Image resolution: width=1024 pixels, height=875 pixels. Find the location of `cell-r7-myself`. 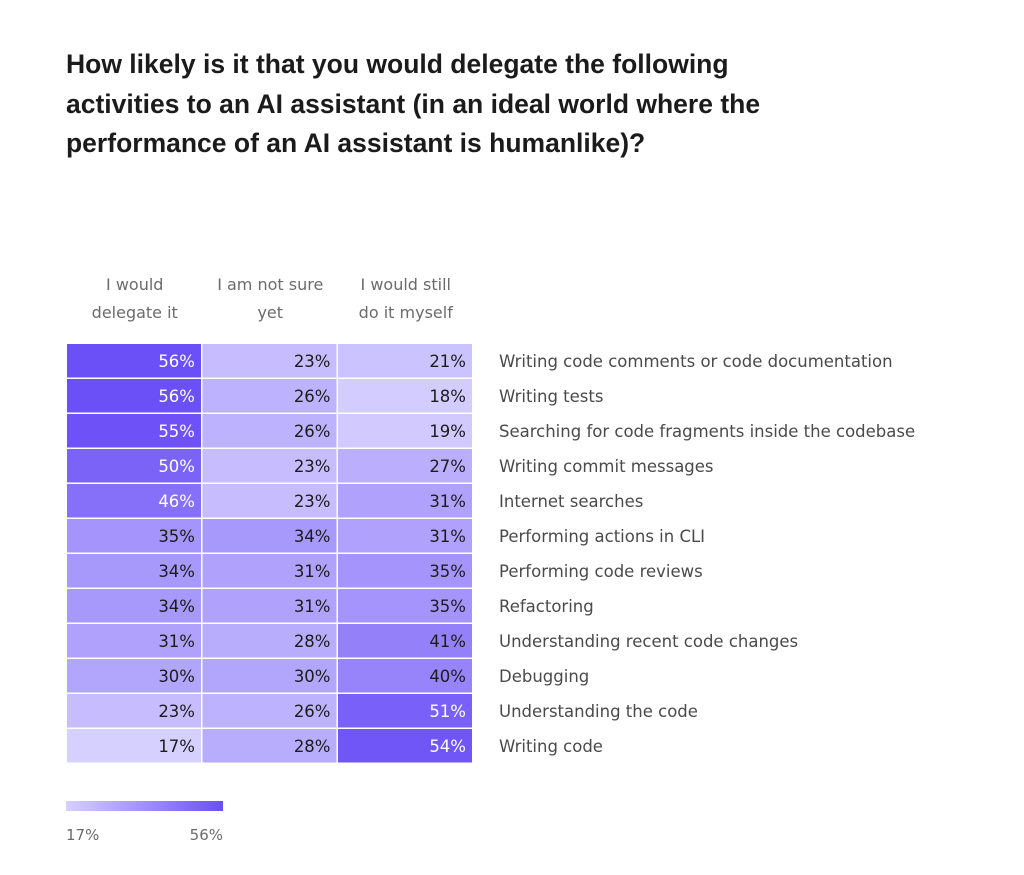

cell-r7-myself is located at coordinates (405, 571).